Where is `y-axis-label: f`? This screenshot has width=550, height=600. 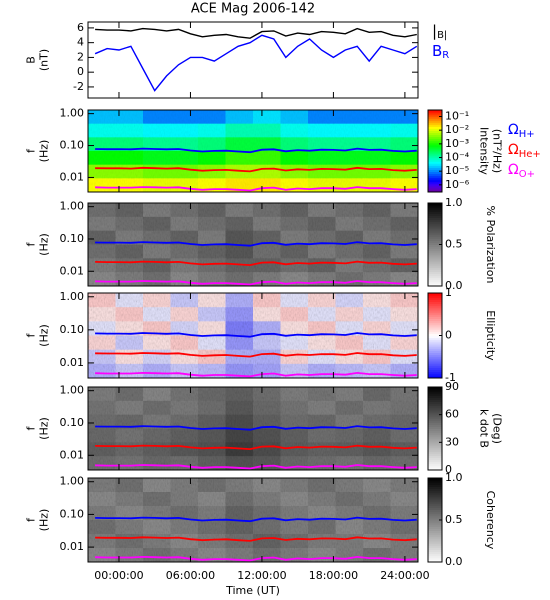
y-axis-label: f is located at coordinates (31, 334).